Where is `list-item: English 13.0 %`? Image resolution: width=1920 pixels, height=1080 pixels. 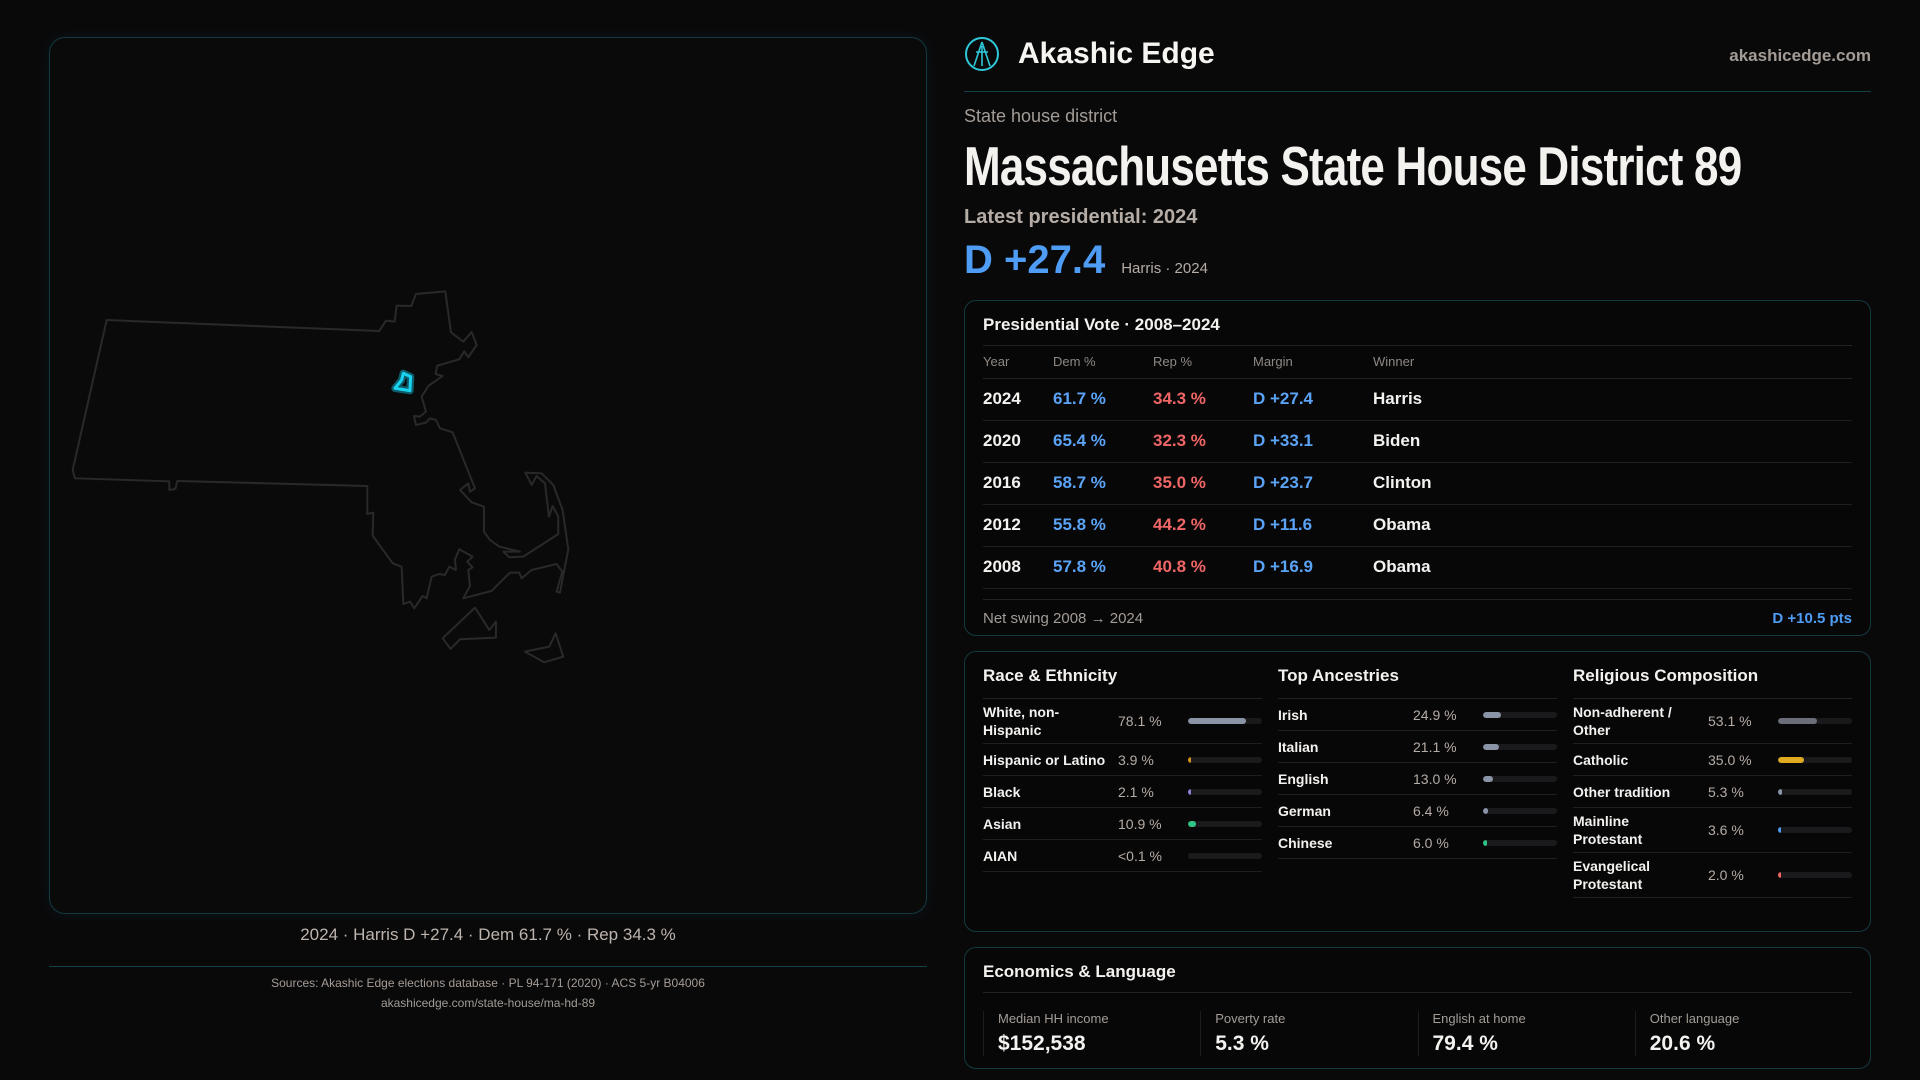 list-item: English 13.0 % is located at coordinates (1417, 779).